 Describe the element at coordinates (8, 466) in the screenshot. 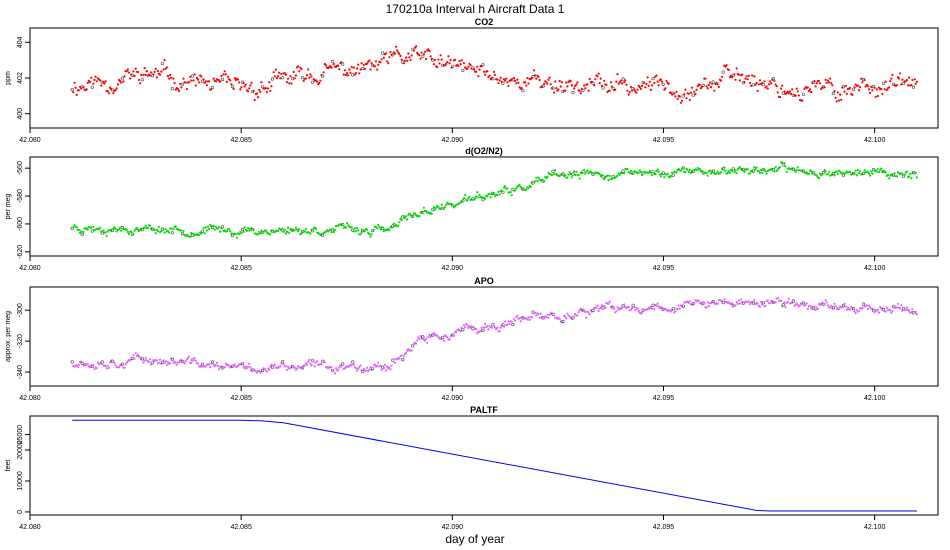

I see `y-axis-label: feet` at that location.